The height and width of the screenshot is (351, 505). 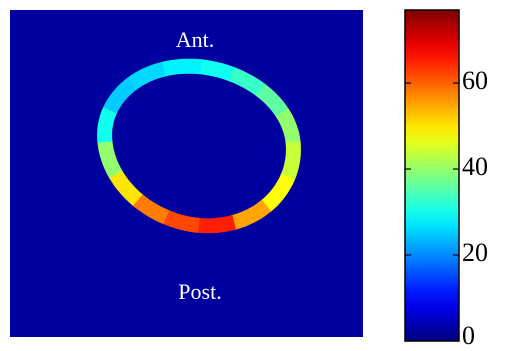 I want to click on annotation: Ant., so click(x=195, y=39).